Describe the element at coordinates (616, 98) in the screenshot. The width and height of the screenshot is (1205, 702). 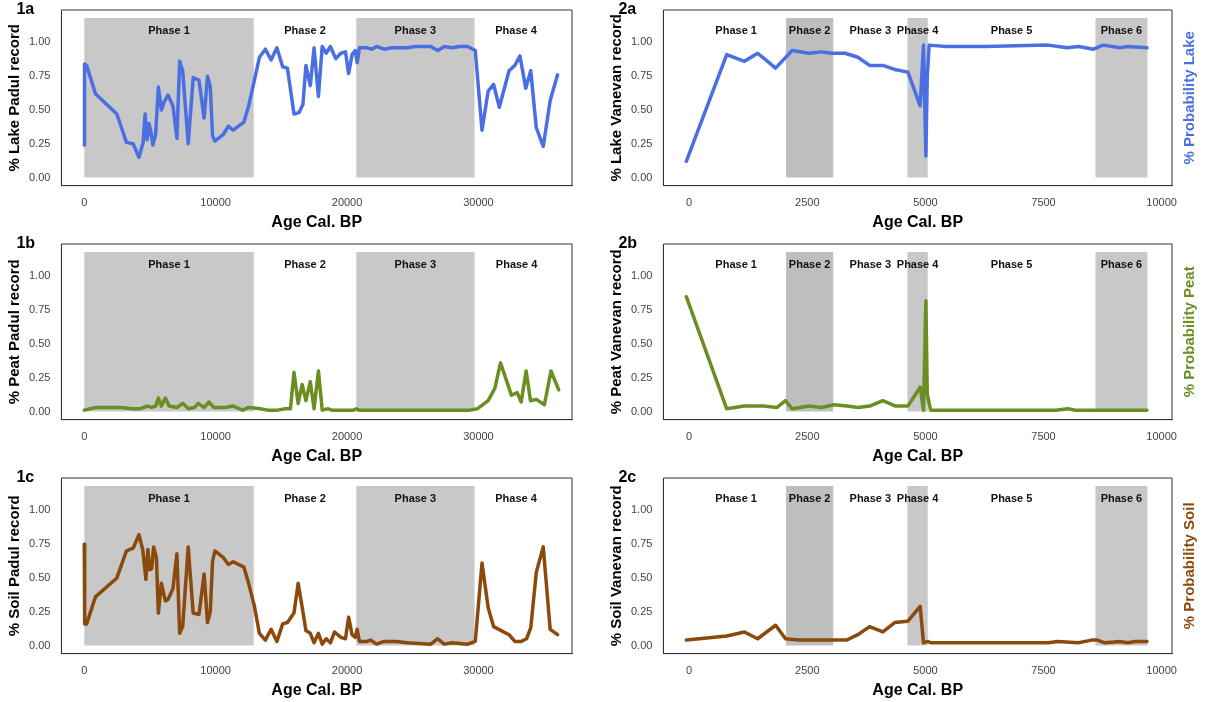
I see `y-axis-title: % Lake Vanevan record` at that location.